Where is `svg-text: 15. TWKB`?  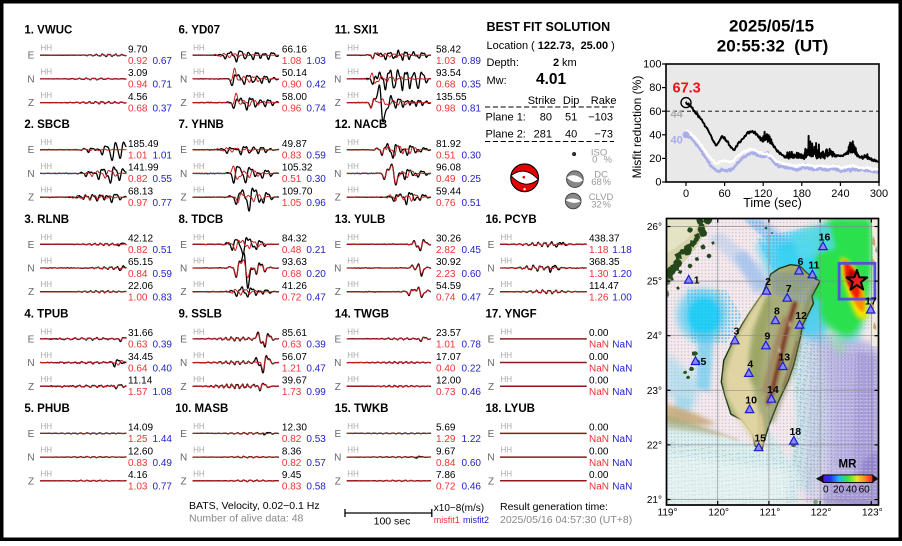
svg-text: 15. TWKB is located at coordinates (362, 409).